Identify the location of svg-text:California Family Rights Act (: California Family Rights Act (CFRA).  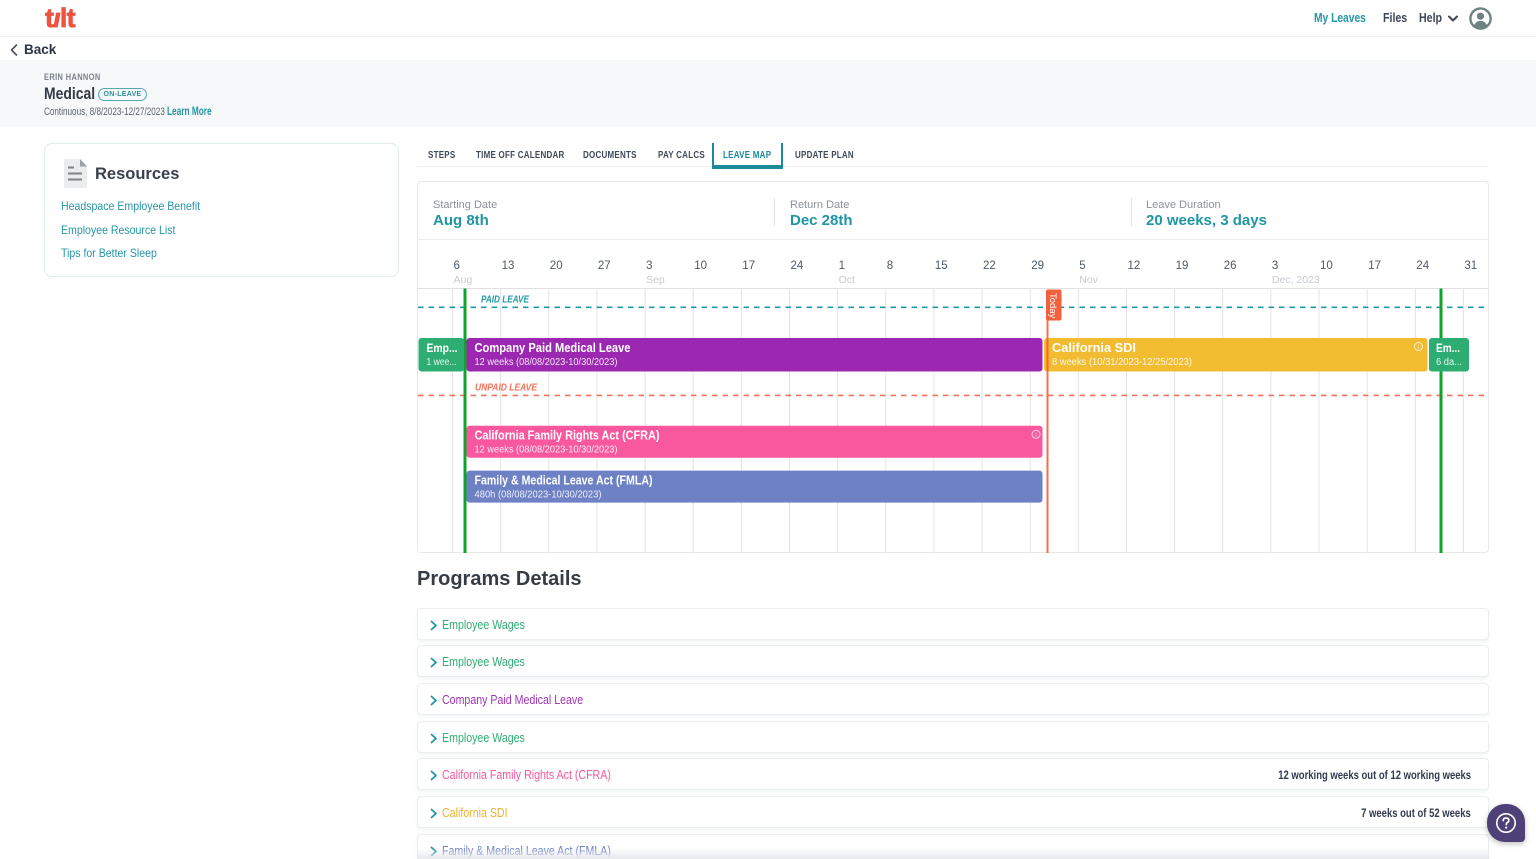
(566, 436).